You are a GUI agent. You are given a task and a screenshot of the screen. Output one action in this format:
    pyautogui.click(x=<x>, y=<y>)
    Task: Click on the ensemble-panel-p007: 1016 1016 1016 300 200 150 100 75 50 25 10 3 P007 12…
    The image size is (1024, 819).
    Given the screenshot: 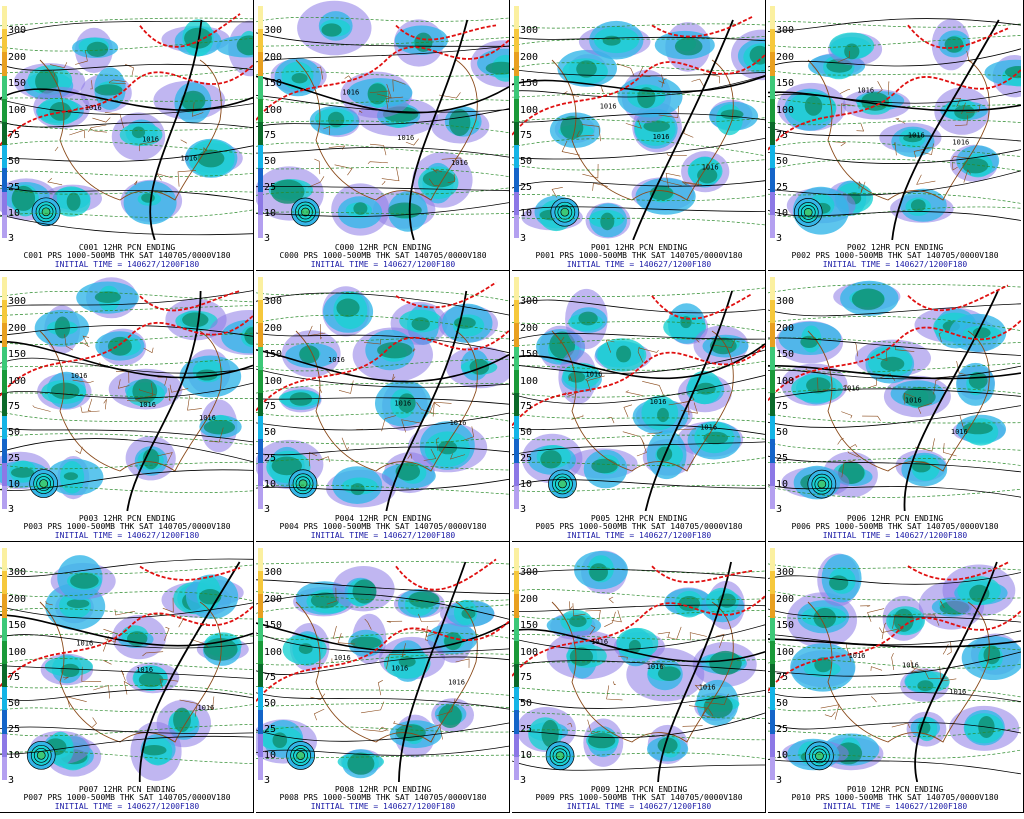 What is the action you would take?
    pyautogui.click(x=127, y=677)
    